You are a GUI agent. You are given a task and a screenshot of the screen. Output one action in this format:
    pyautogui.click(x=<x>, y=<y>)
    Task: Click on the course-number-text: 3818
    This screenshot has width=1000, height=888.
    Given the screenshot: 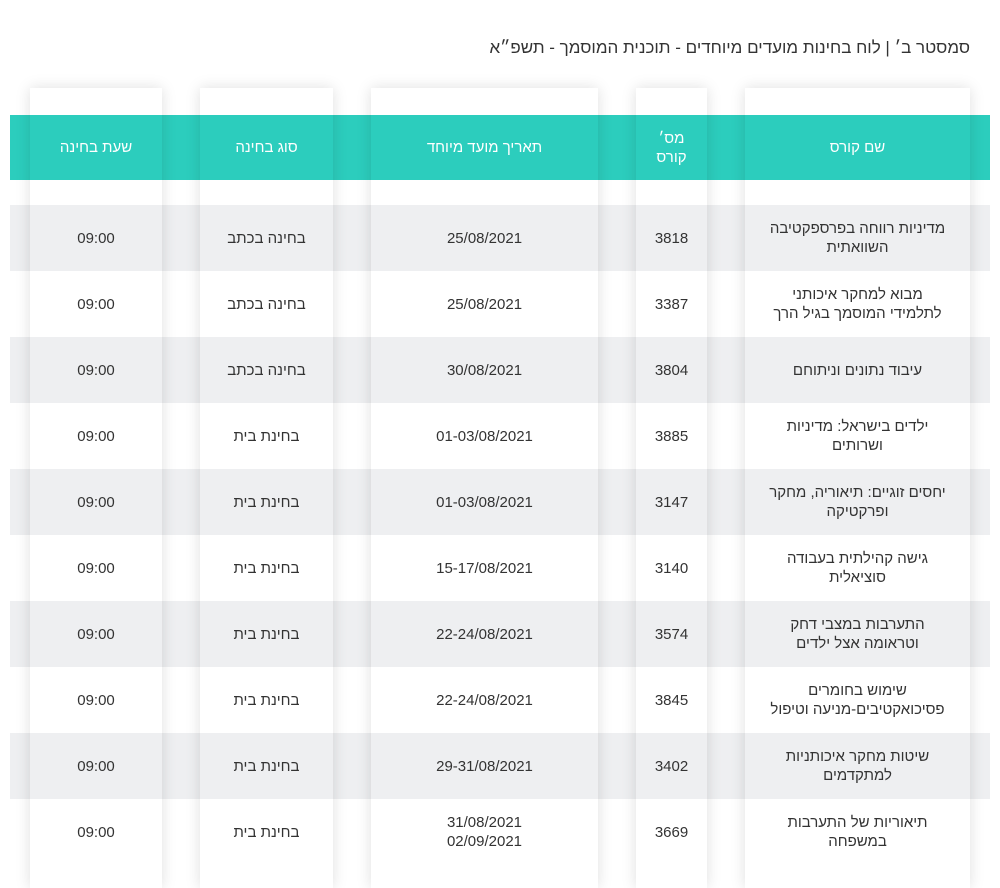 What is the action you would take?
    pyautogui.click(x=671, y=238)
    